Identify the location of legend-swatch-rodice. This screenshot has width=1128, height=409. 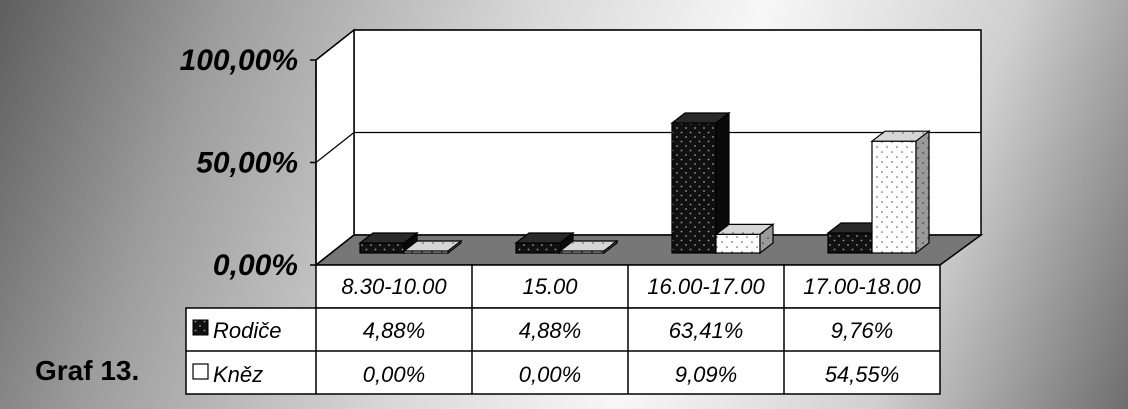
(200, 327).